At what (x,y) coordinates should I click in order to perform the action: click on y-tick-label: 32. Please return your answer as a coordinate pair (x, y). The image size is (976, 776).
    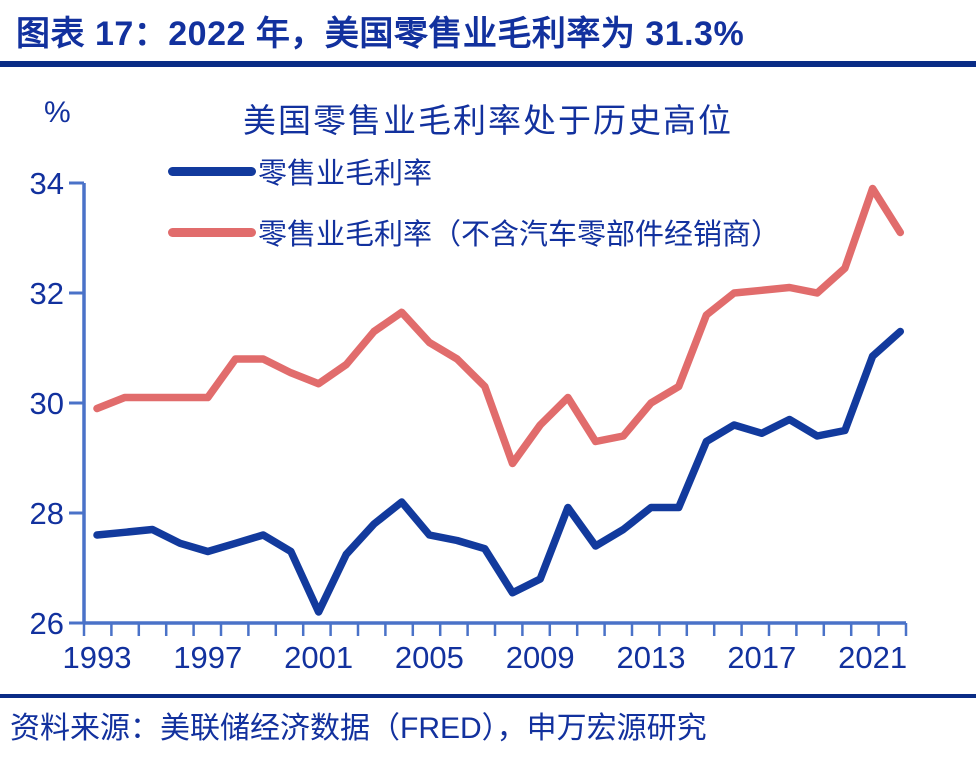
    Looking at the image, I should click on (47, 293).